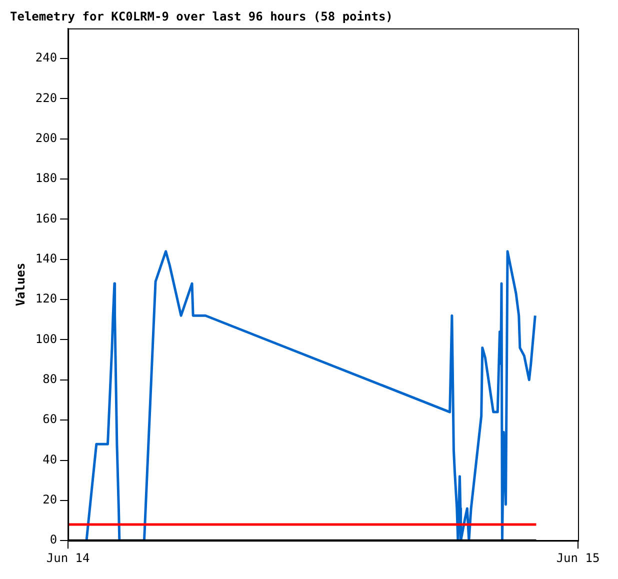 The width and height of the screenshot is (618, 579). I want to click on y-tick-label: 0, so click(54, 539).